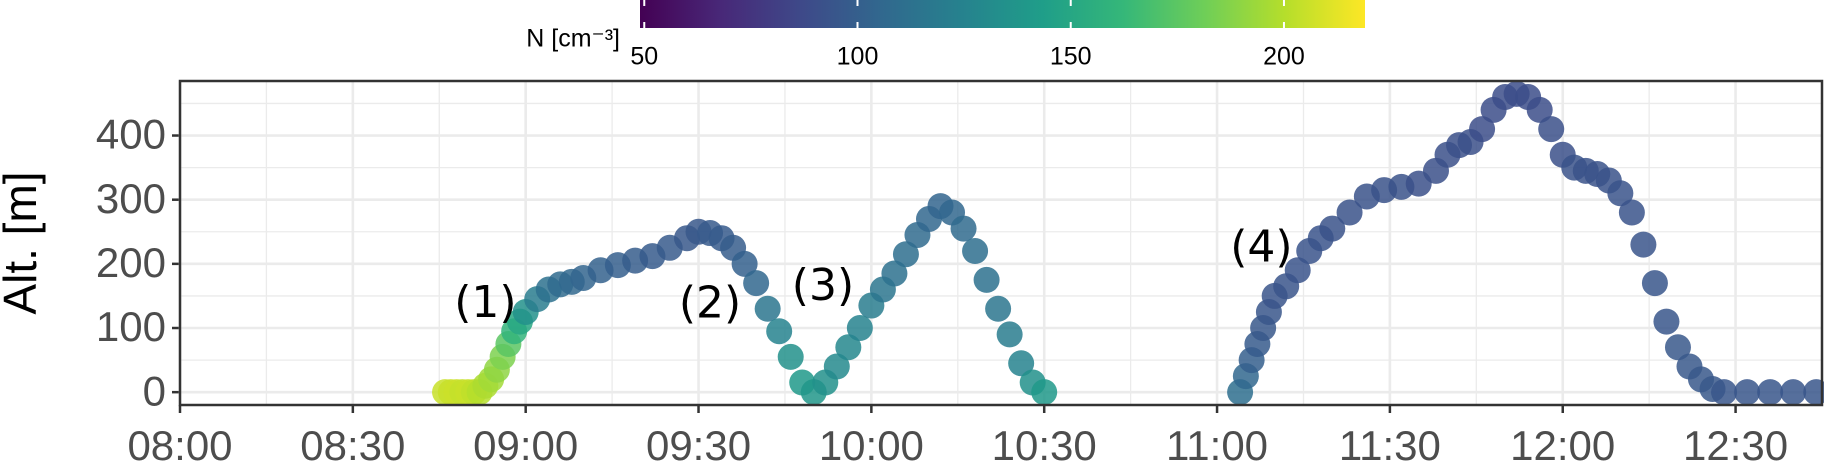 The height and width of the screenshot is (472, 1824). Describe the element at coordinates (179, 445) in the screenshot. I see `x-tick-label: 08:00` at that location.